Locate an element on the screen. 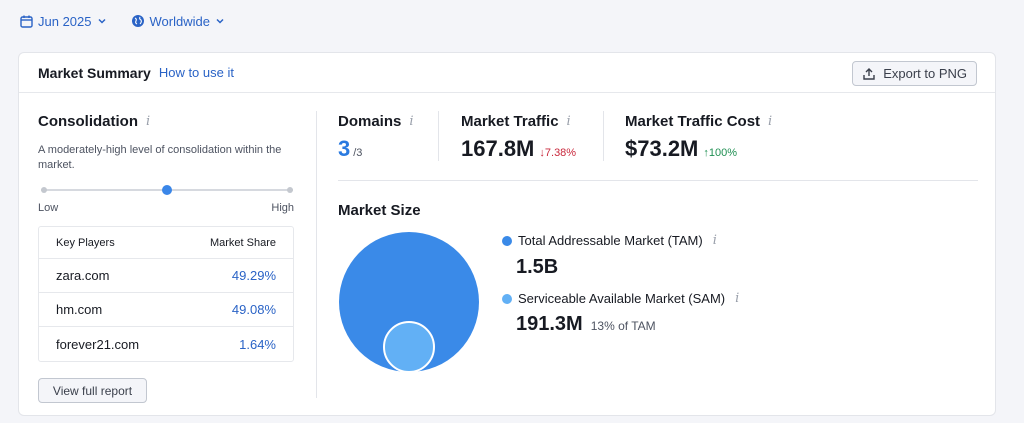 The width and height of the screenshot is (1024, 423). table-header: Key Players Market Share is located at coordinates (166, 243).